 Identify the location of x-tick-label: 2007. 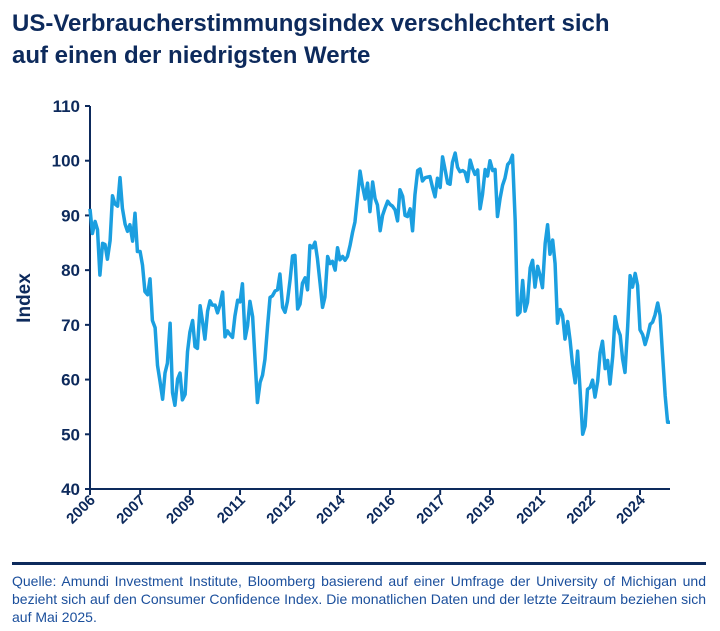
(131, 510).